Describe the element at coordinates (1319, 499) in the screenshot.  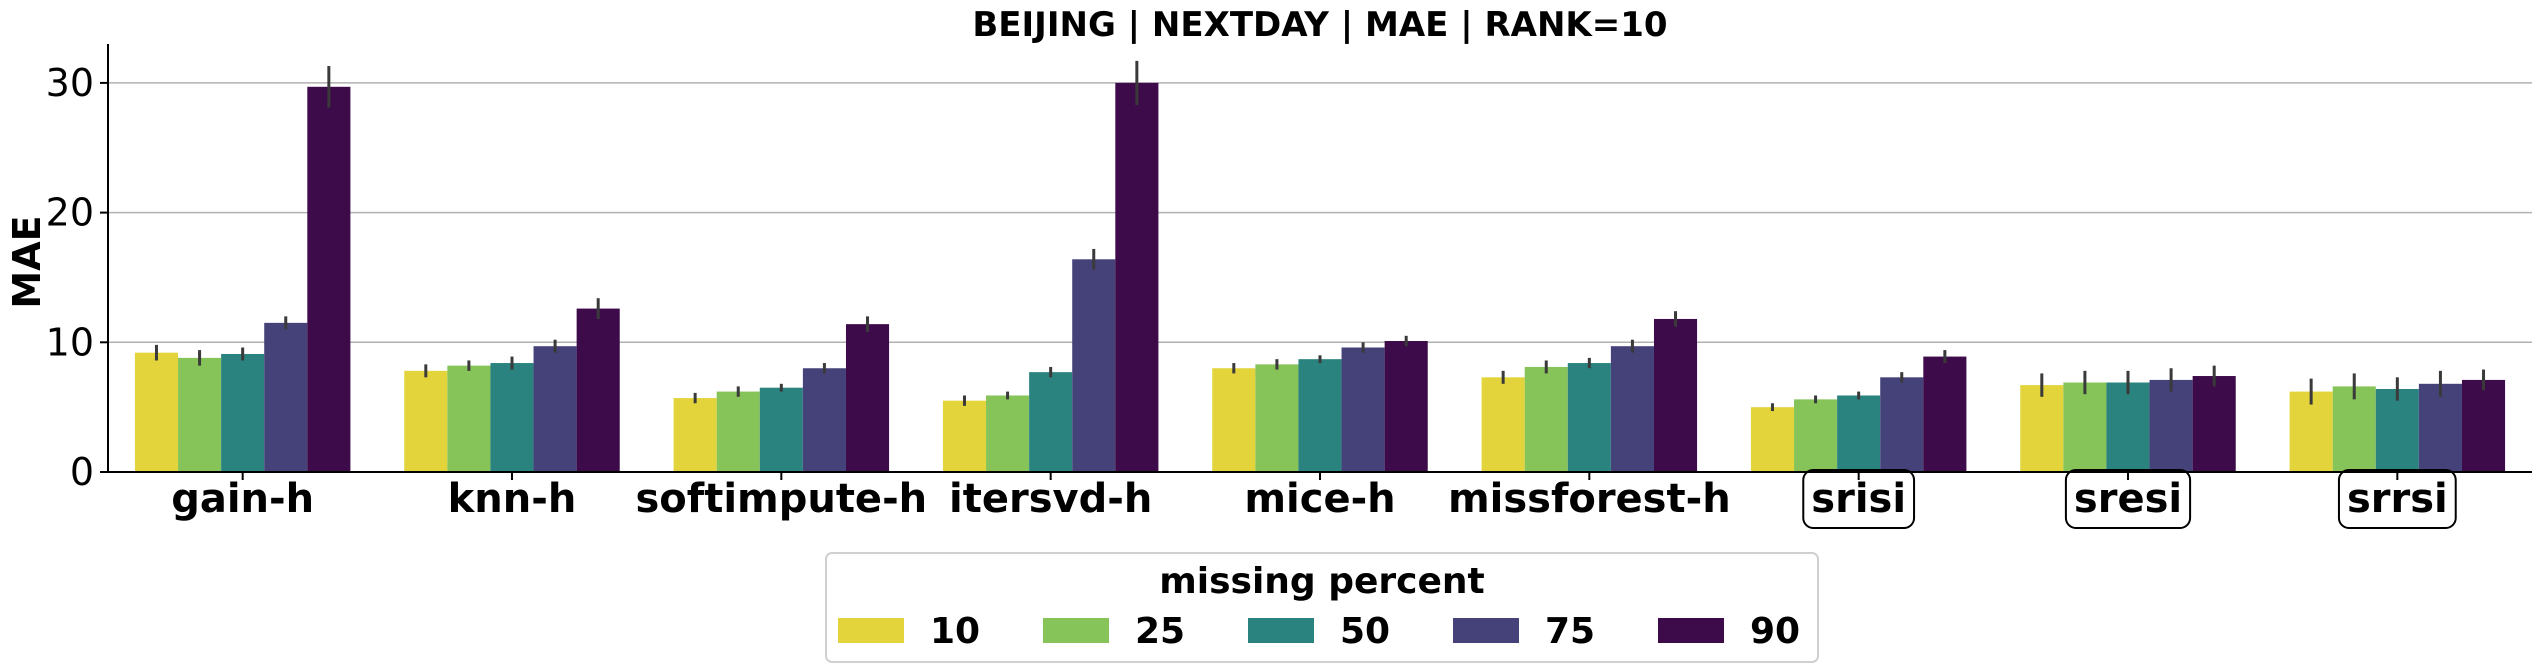
I see `x-tick-label: mice-h` at that location.